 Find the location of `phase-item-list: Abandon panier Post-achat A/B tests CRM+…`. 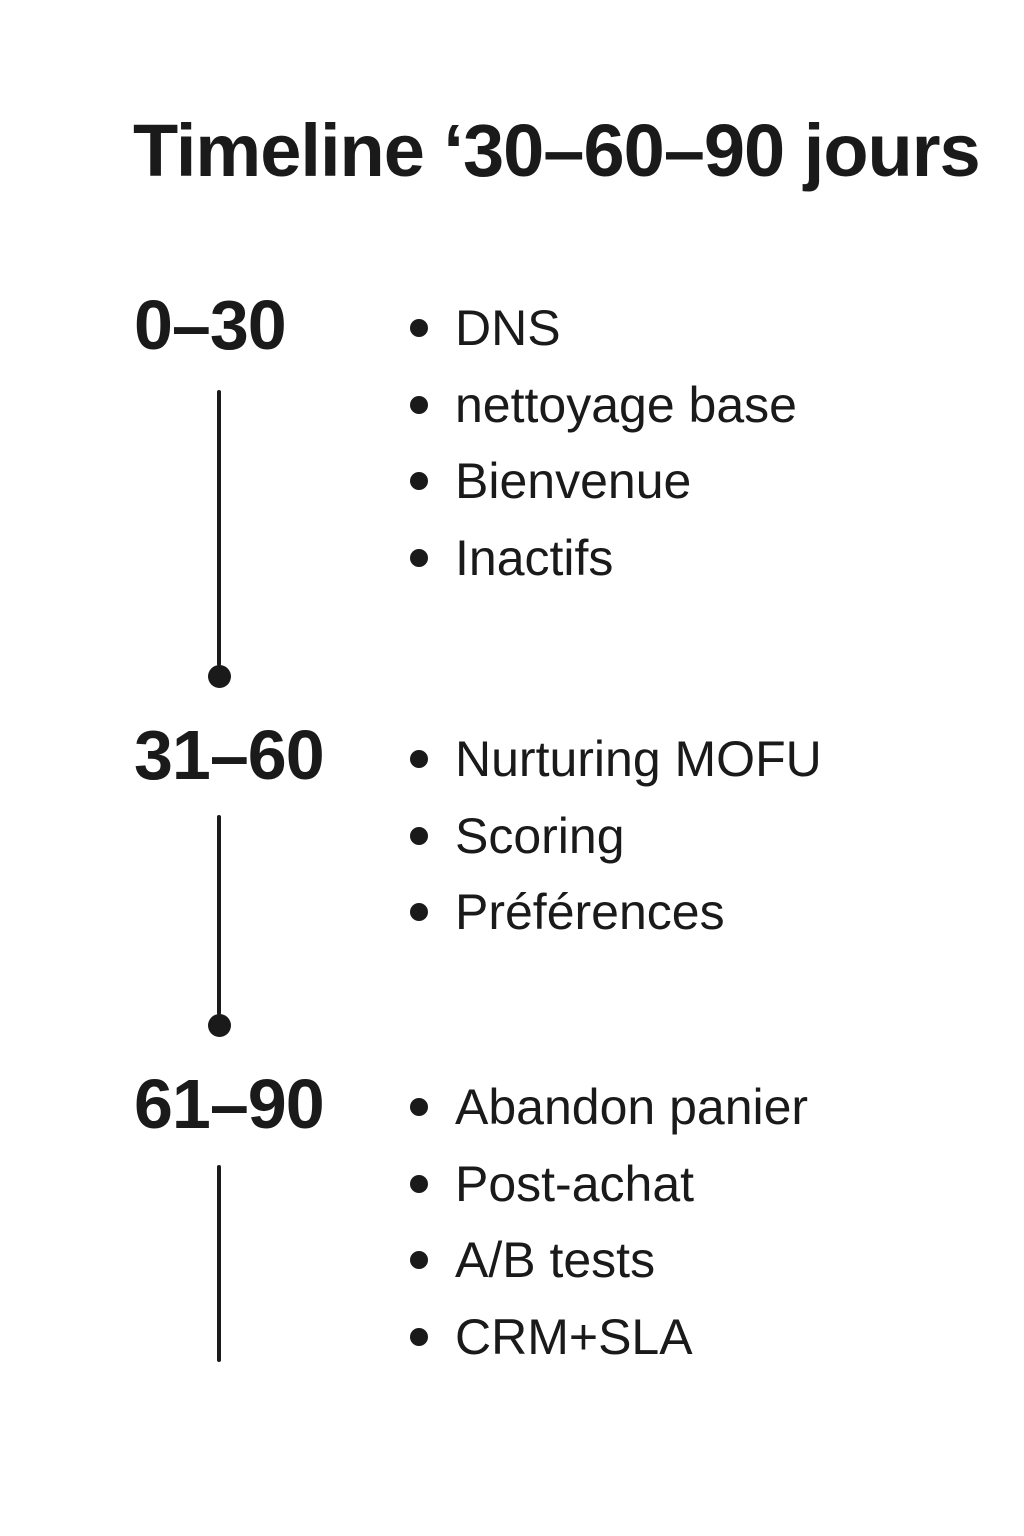

phase-item-list: Abandon panier Post-achat A/B tests CRM+… is located at coordinates (609, 1222).